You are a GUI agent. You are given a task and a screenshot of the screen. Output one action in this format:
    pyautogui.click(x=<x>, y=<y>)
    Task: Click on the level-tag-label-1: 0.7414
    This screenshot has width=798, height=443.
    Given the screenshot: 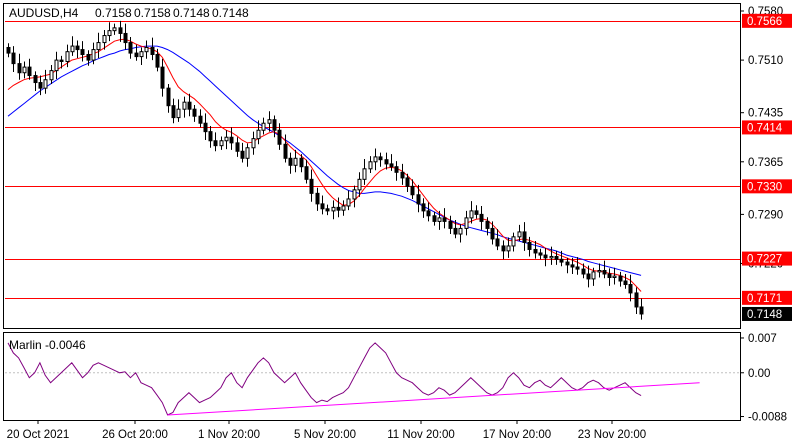 What is the action you would take?
    pyautogui.click(x=765, y=128)
    